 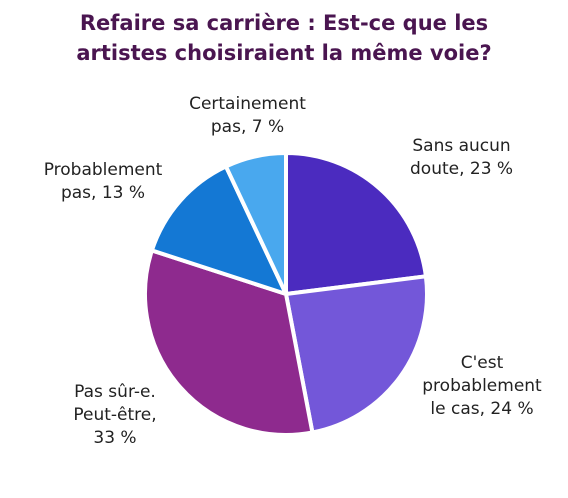 I want to click on pie-slice-pas-sur, so click(x=229, y=342).